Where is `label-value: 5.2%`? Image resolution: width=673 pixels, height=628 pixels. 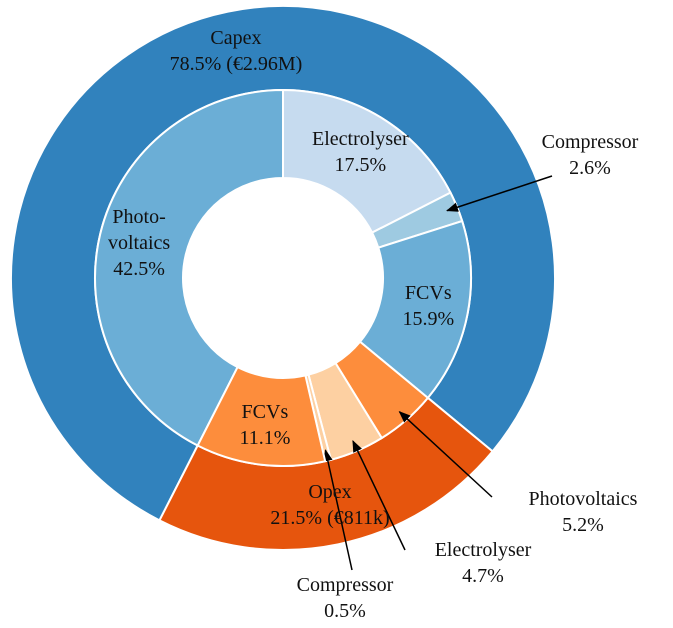 label-value: 5.2% is located at coordinates (583, 525).